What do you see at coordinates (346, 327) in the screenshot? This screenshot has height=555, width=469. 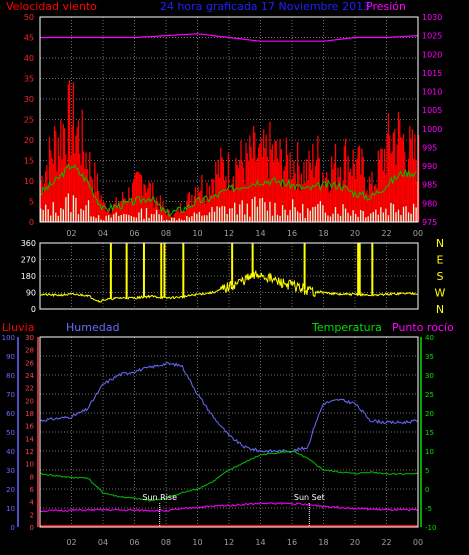 I see `temperature-label: Temperatura` at bounding box center [346, 327].